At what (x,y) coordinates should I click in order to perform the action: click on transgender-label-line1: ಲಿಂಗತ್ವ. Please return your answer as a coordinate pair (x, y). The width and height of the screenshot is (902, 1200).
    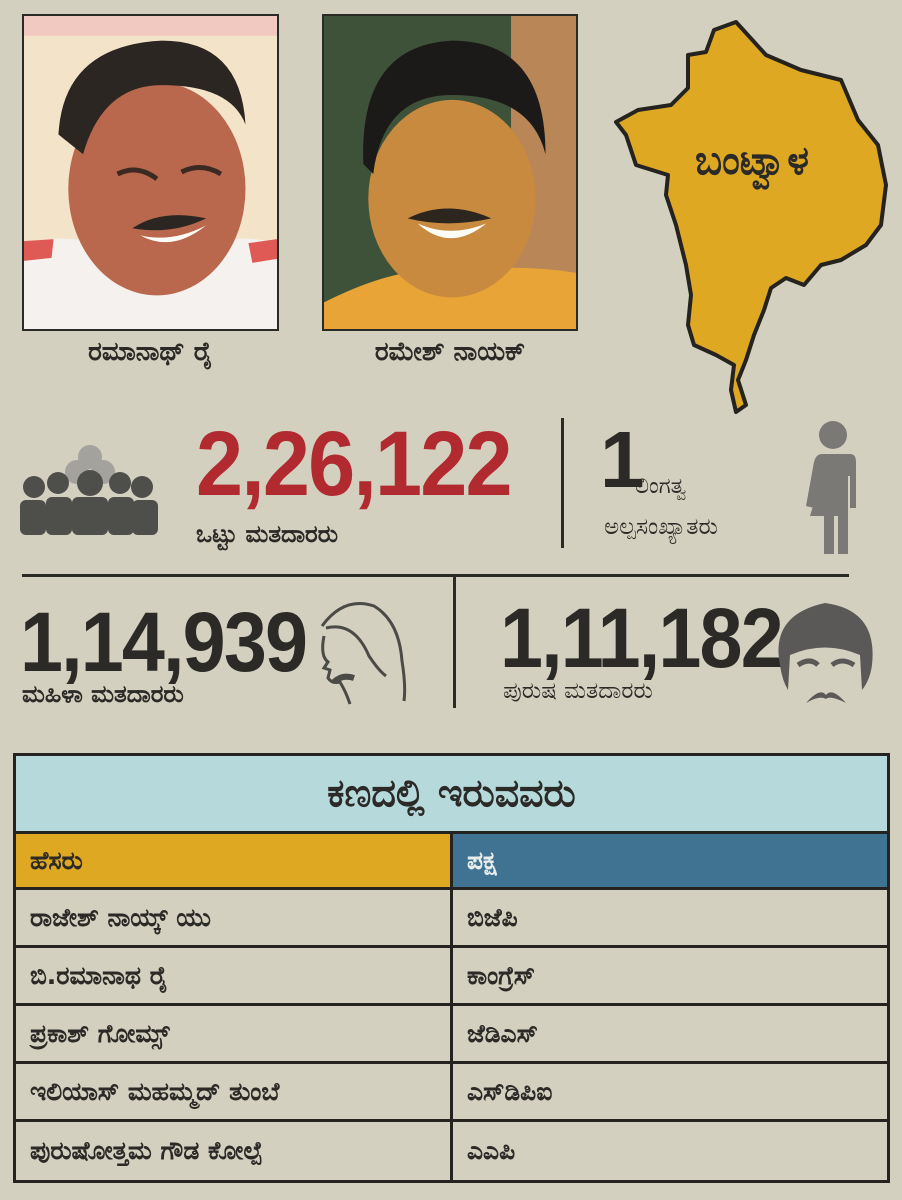
    Looking at the image, I should click on (661, 486).